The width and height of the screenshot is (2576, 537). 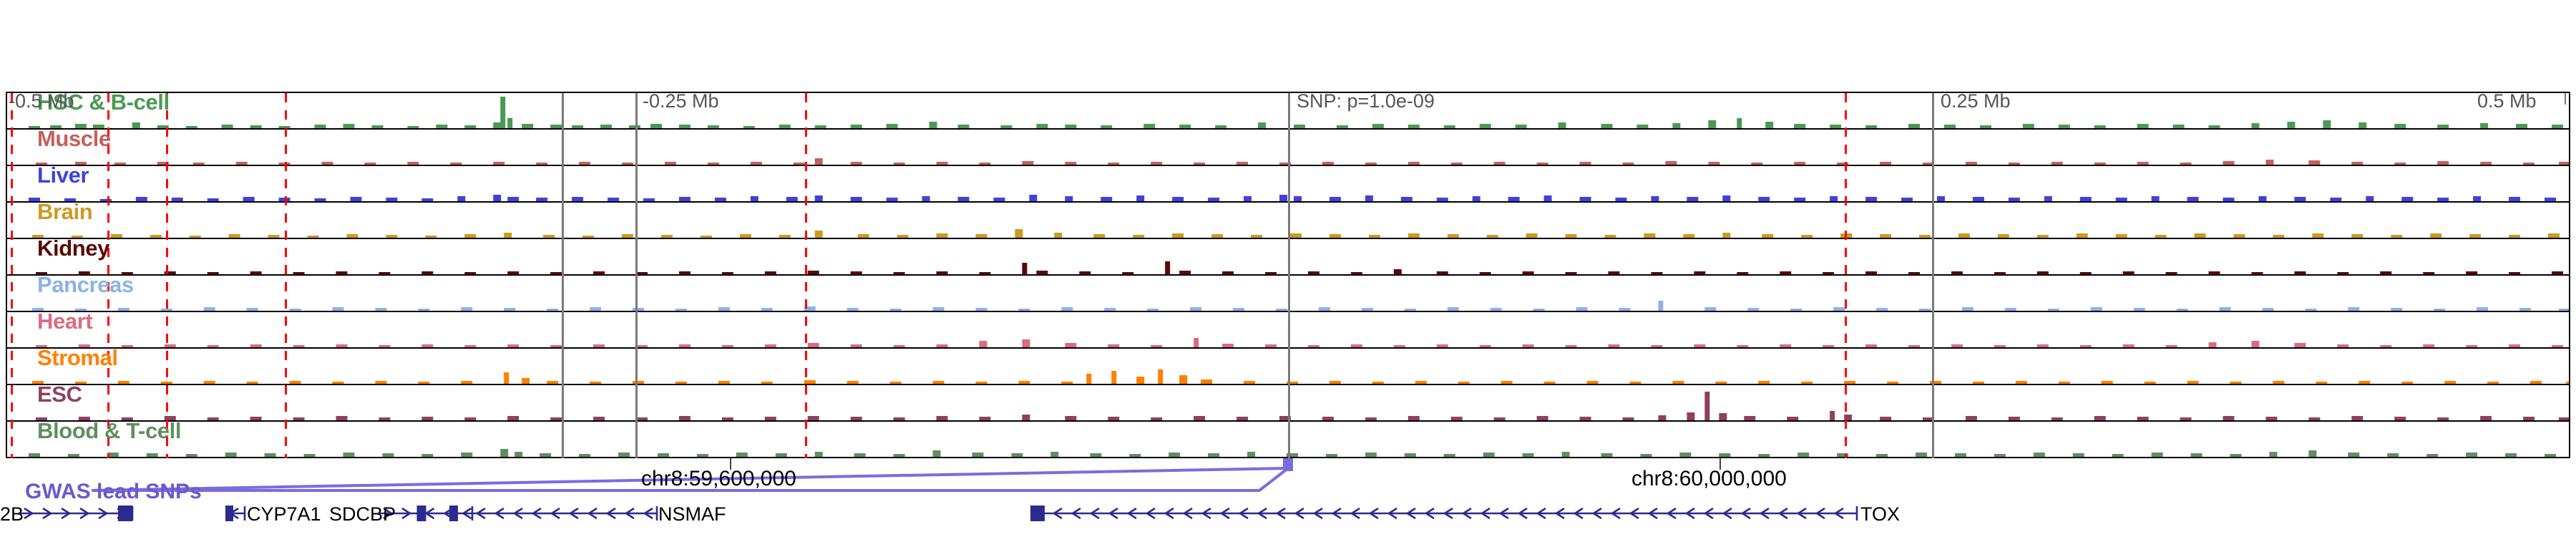 I want to click on gene-label: CYP7A1, so click(x=284, y=514).